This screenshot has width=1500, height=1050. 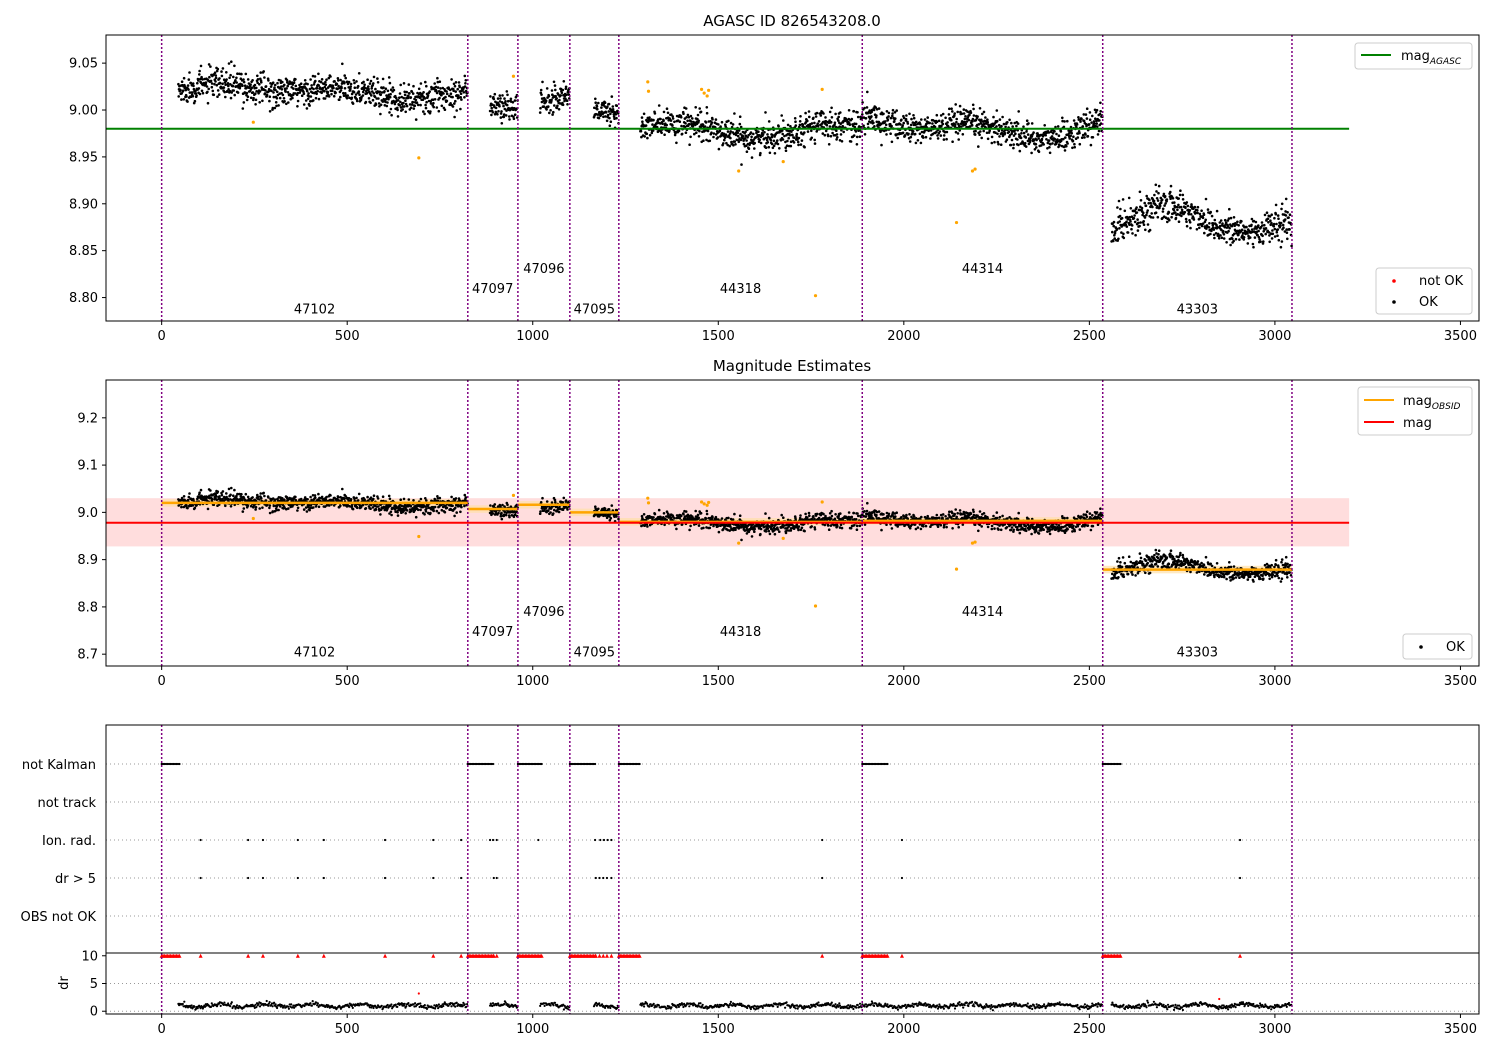 I want to click on legend-marker, so click(x=1394, y=281).